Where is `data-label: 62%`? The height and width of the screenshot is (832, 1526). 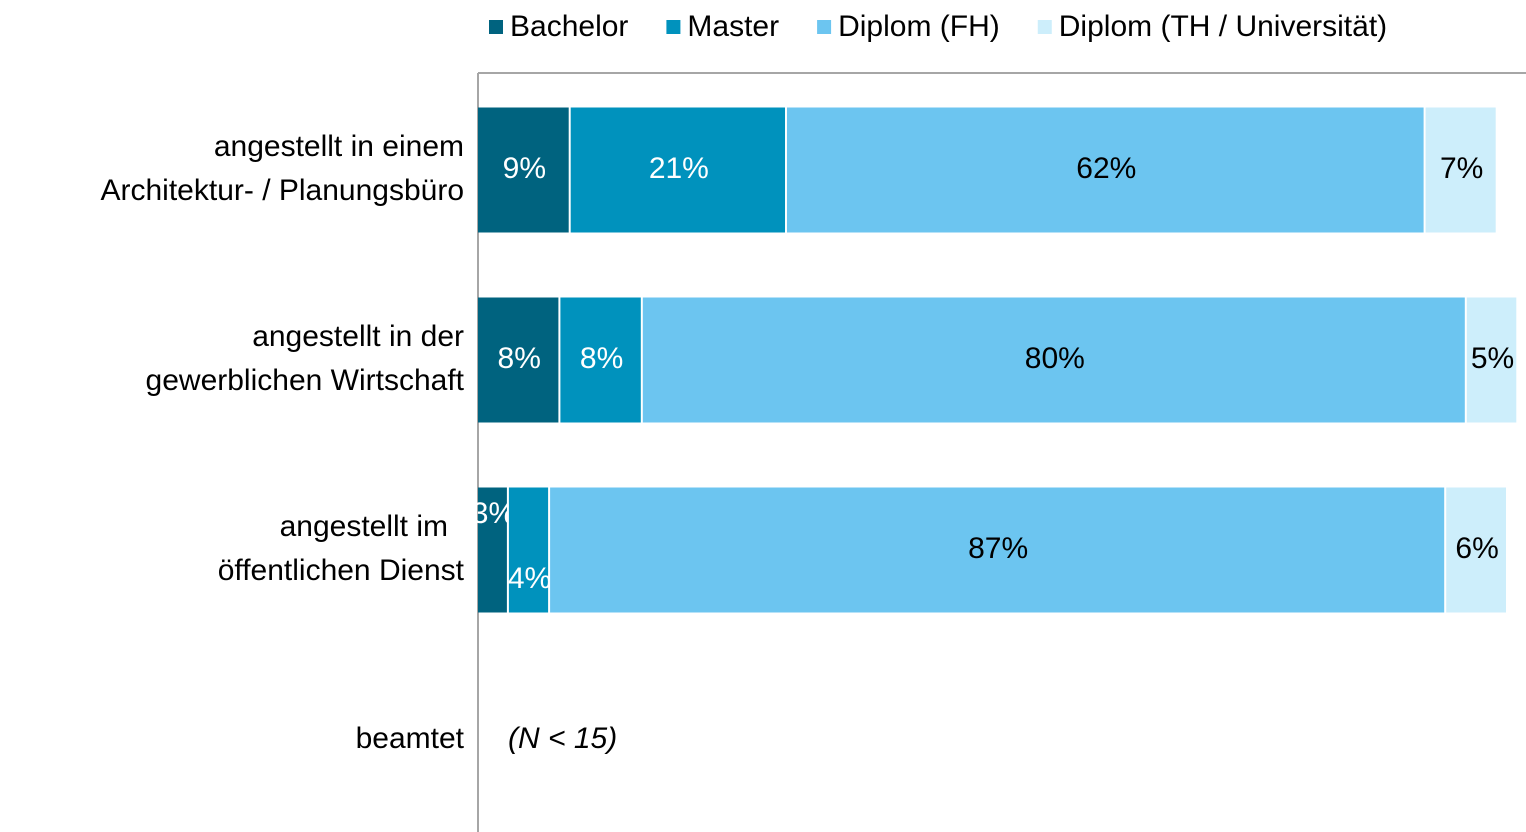 data-label: 62% is located at coordinates (1106, 168).